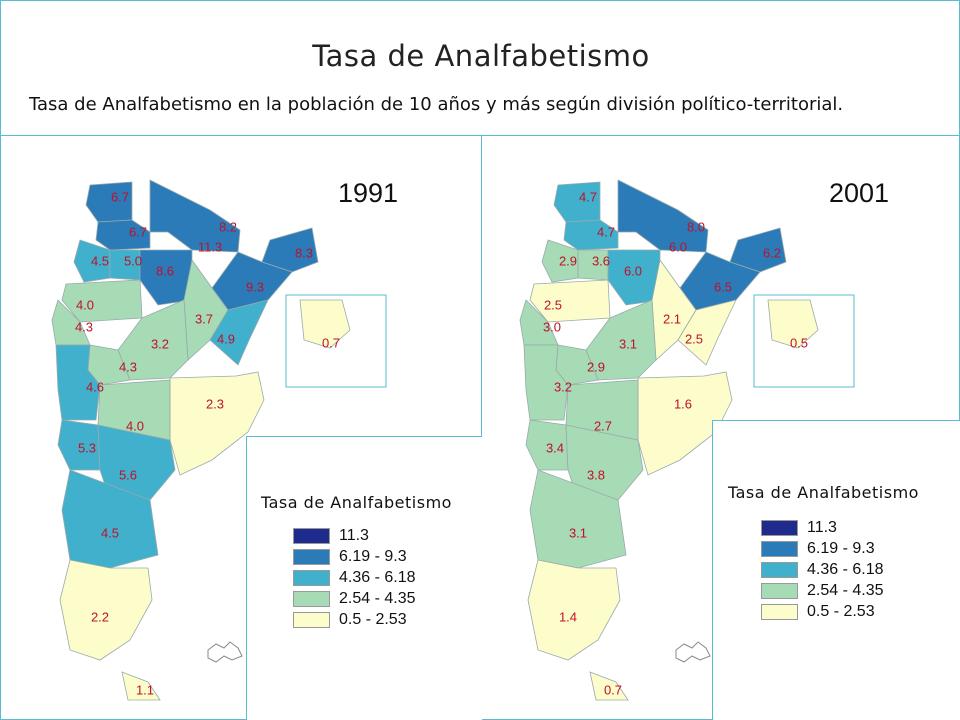  What do you see at coordinates (210, 246) in the screenshot?
I see `province-value-label: 11.3` at bounding box center [210, 246].